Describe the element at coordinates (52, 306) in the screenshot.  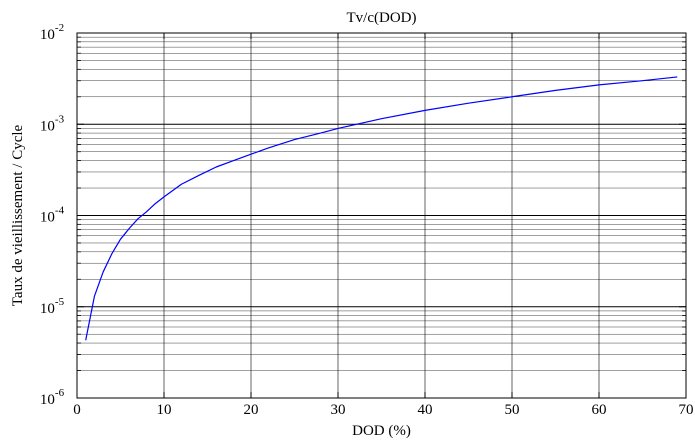
I see `y-tick-label: 10⁻⁵` at that location.